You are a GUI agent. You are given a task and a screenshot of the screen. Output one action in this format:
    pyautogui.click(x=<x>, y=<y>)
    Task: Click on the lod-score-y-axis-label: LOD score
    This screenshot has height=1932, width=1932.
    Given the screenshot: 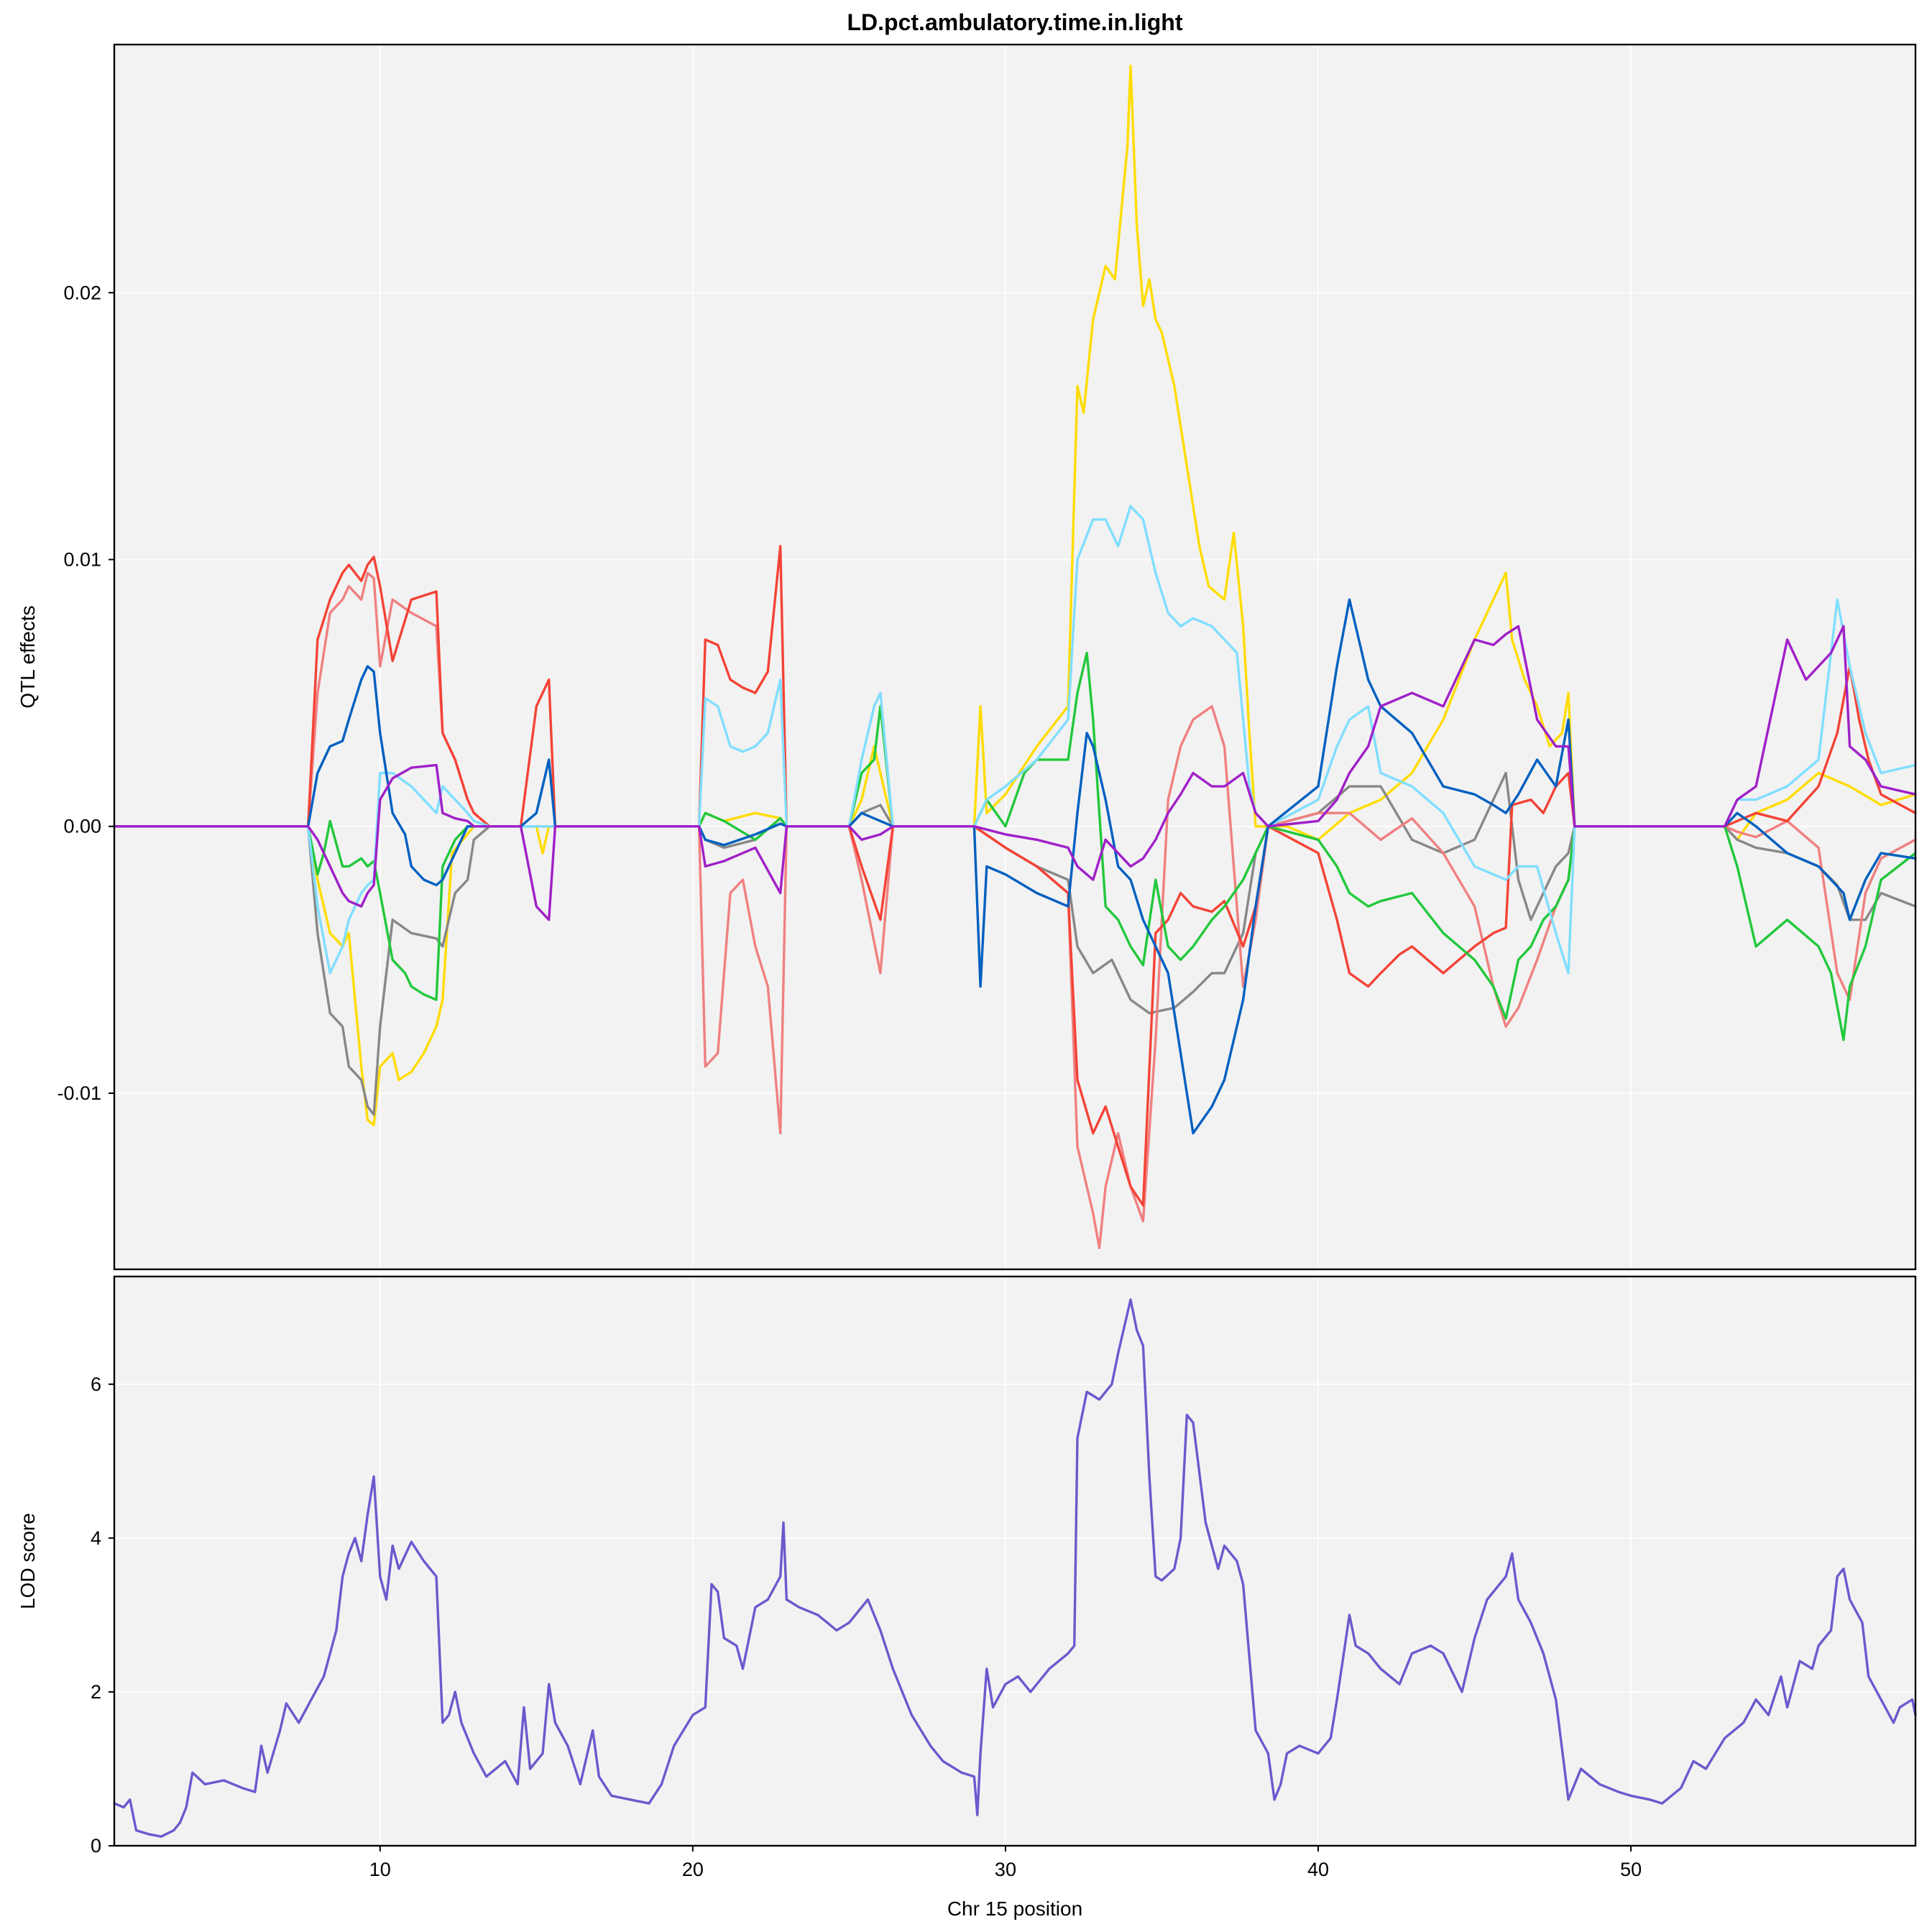 What is the action you would take?
    pyautogui.click(x=28, y=1561)
    